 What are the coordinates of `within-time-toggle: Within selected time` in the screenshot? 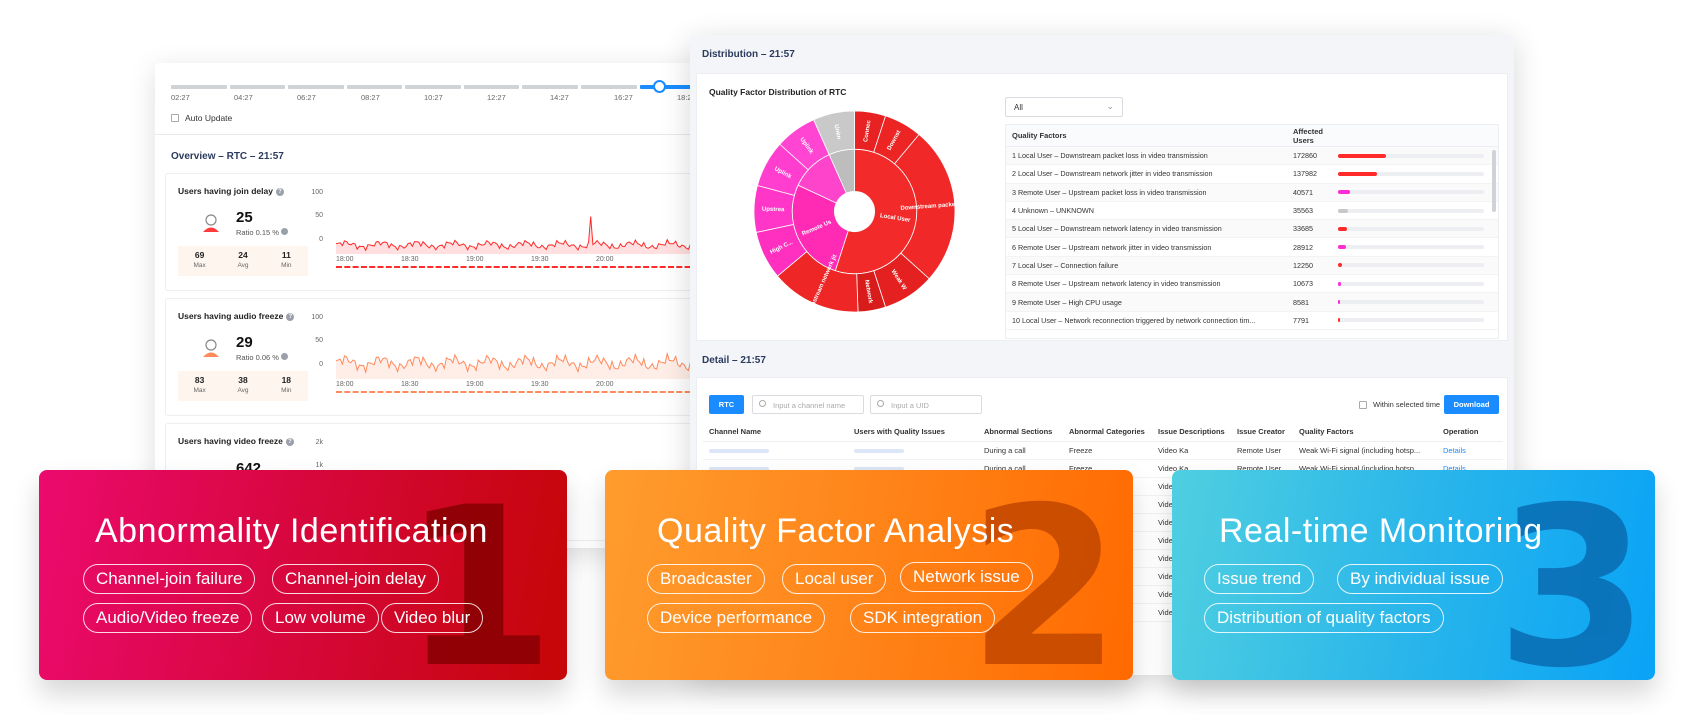 It's located at (1399, 404).